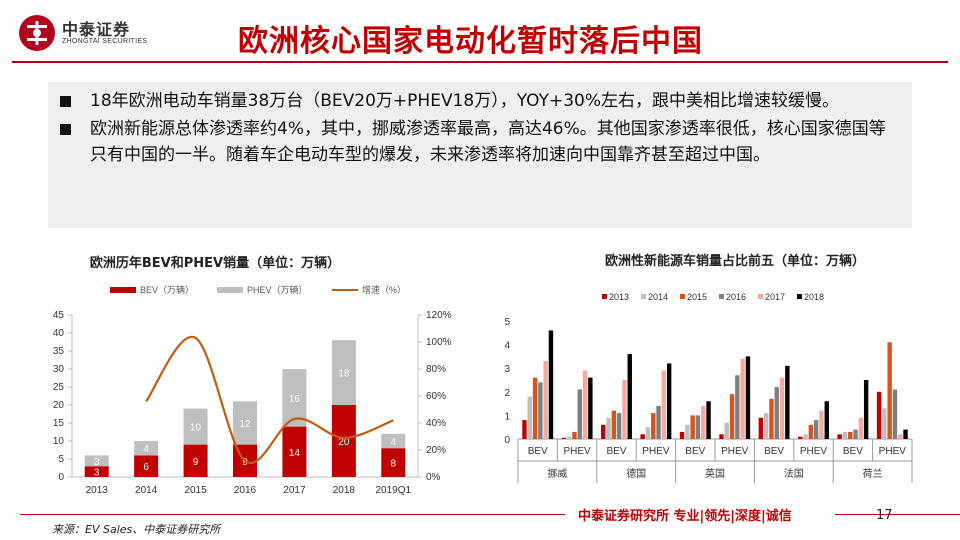 This screenshot has height=540, width=960. What do you see at coordinates (816, 429) in the screenshot?
I see `bar-2016-PHEV` at bounding box center [816, 429].